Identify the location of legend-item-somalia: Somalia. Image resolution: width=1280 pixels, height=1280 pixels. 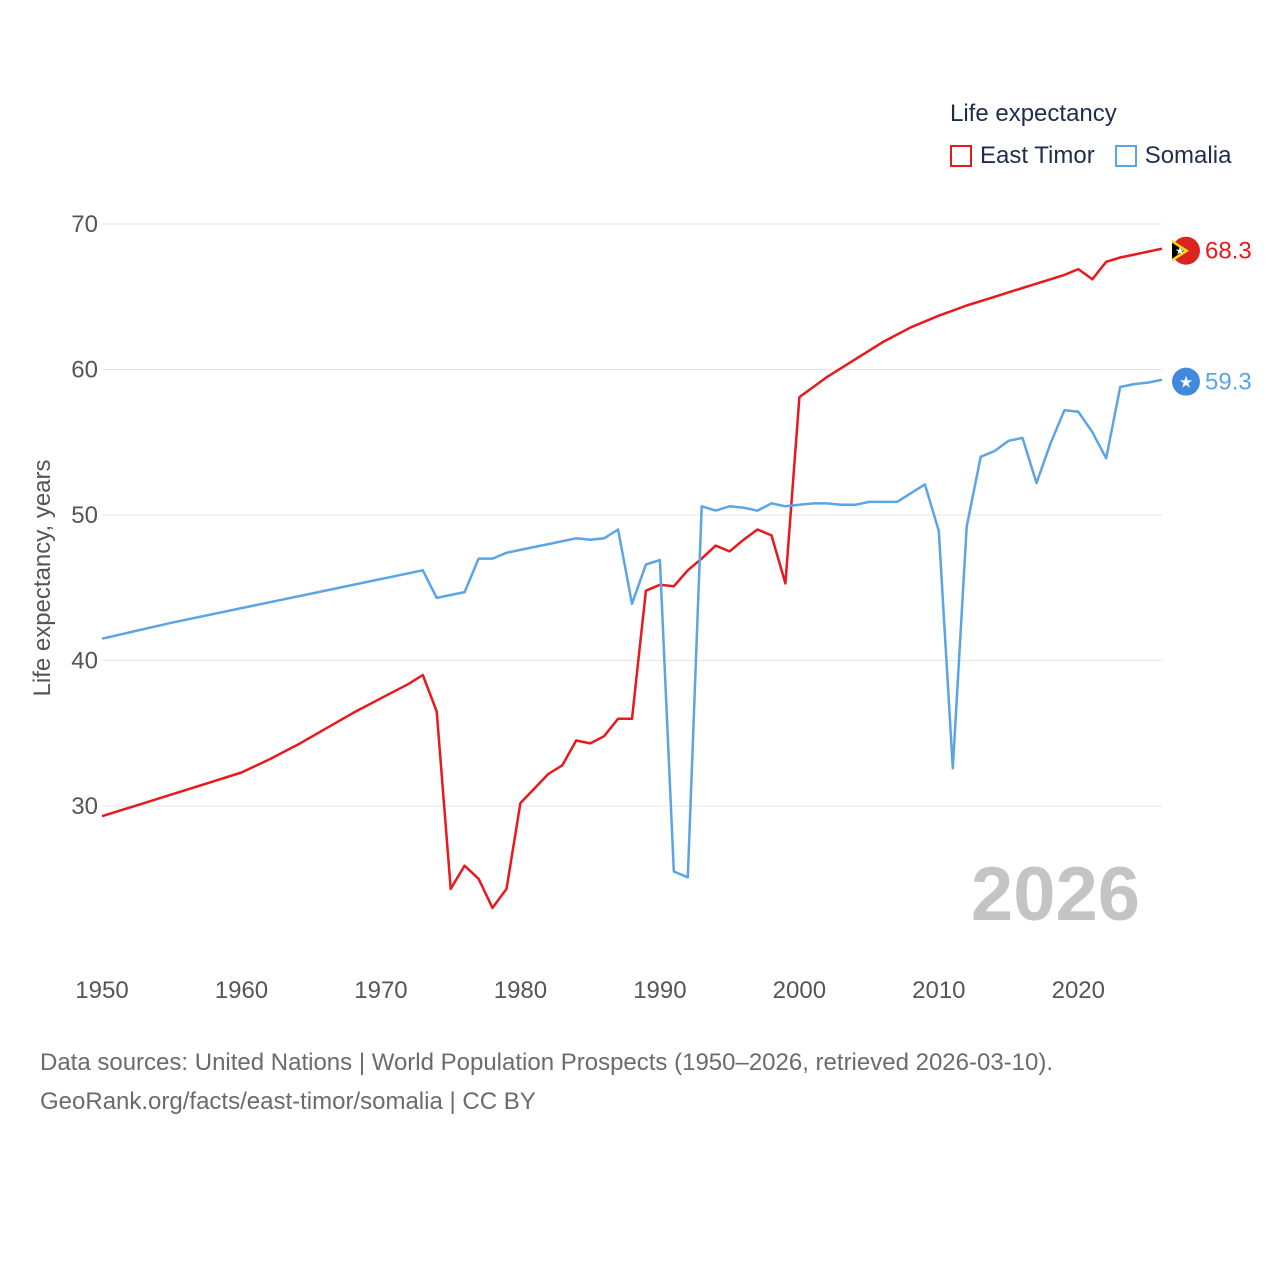
(1173, 156).